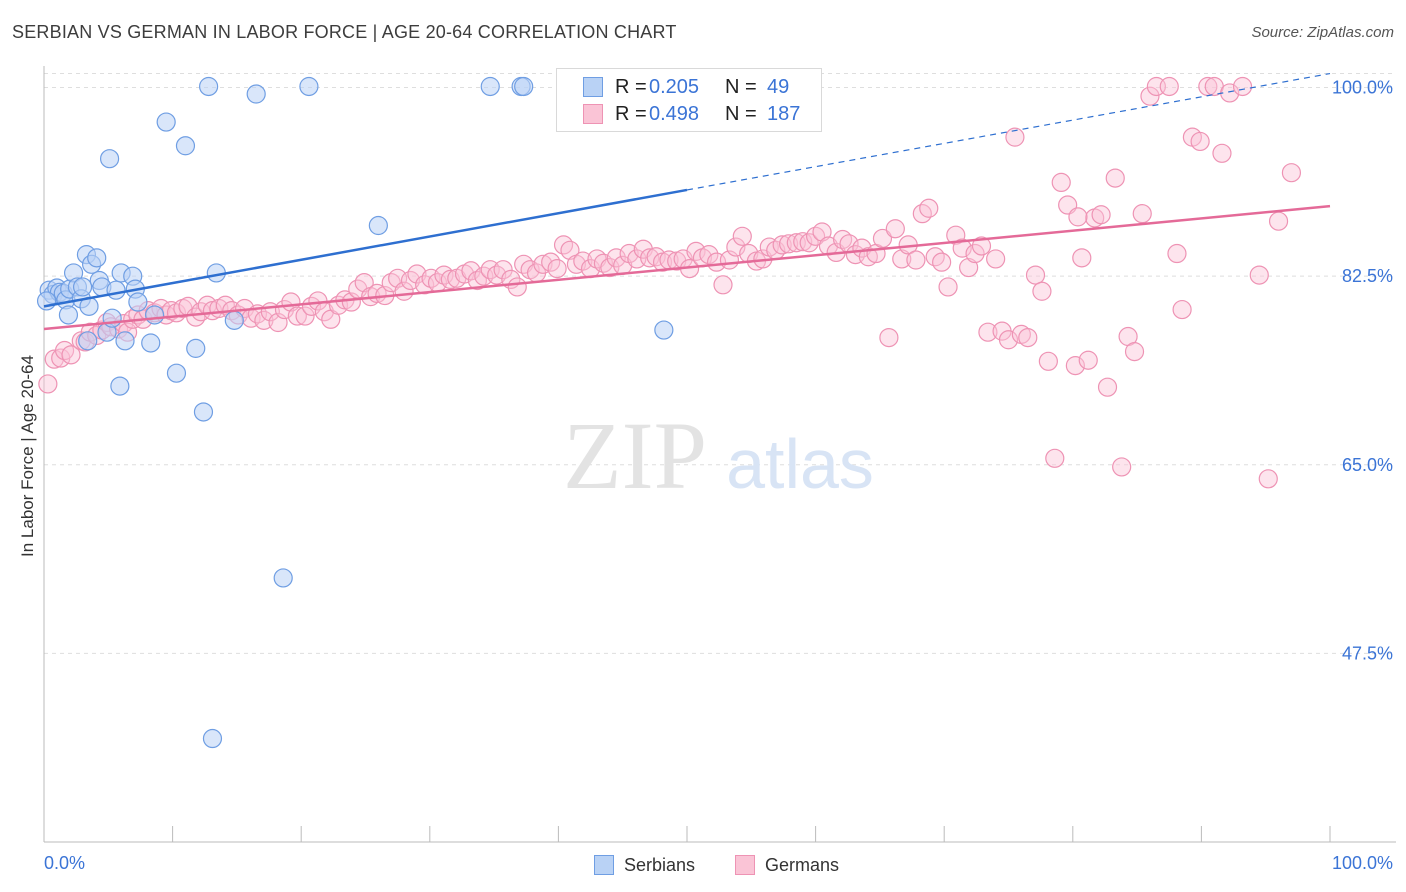  I want to click on serbians-trend-extension, so click(1008, 131).